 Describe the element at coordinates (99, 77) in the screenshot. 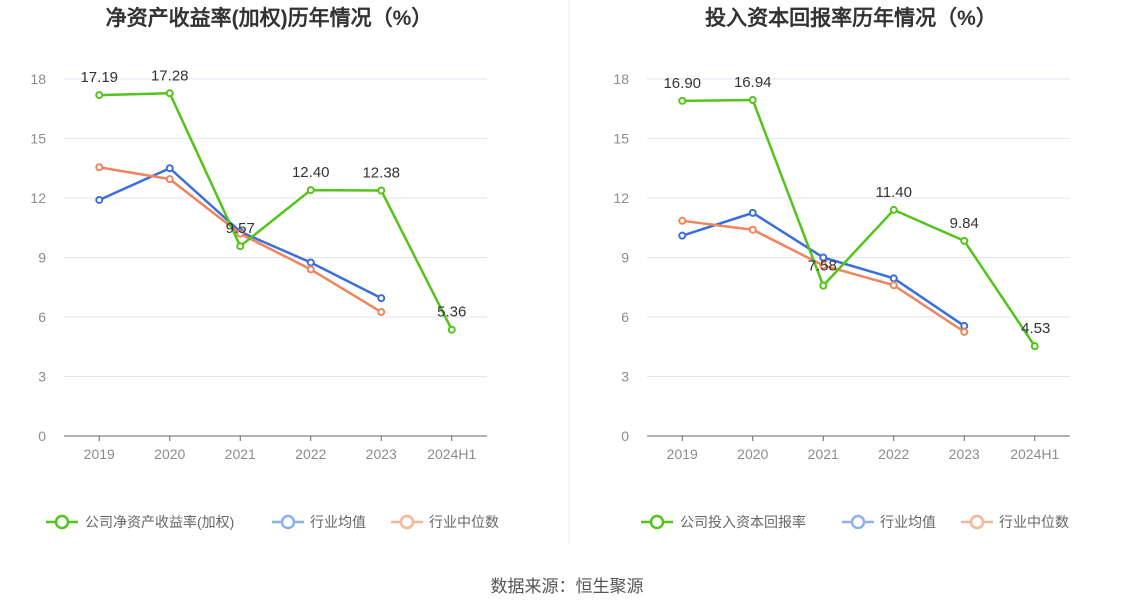

I see `data-label: 17.19` at that location.